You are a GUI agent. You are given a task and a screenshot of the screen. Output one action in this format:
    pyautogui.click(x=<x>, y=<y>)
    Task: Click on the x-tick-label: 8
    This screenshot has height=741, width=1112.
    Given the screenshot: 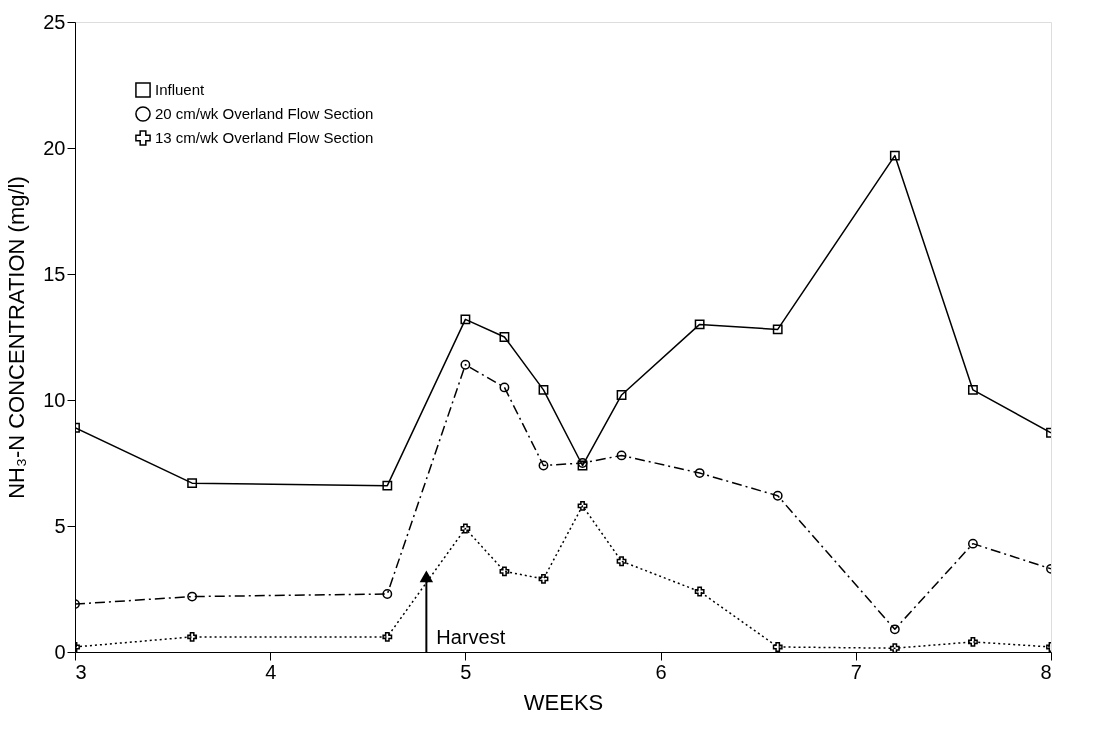 What is the action you would take?
    pyautogui.click(x=1046, y=671)
    